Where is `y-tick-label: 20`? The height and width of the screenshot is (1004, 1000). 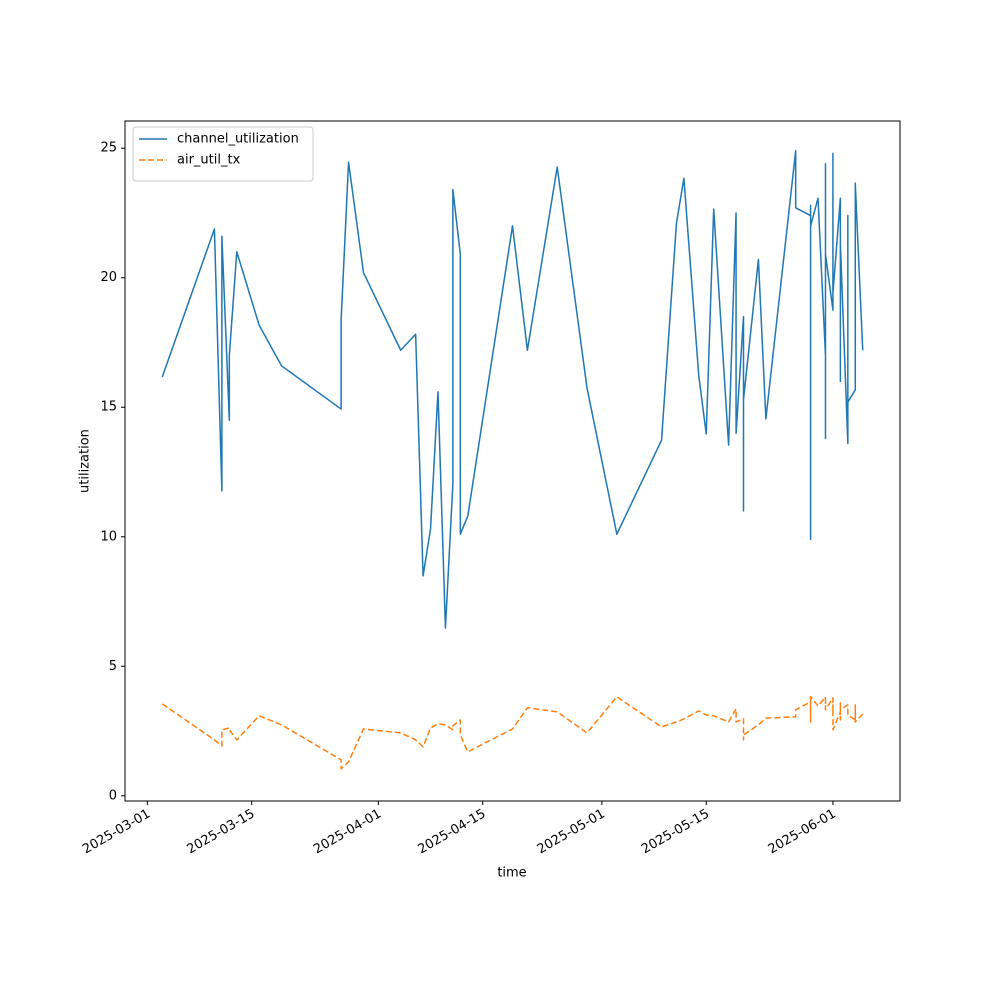
y-tick-label: 20 is located at coordinates (108, 277).